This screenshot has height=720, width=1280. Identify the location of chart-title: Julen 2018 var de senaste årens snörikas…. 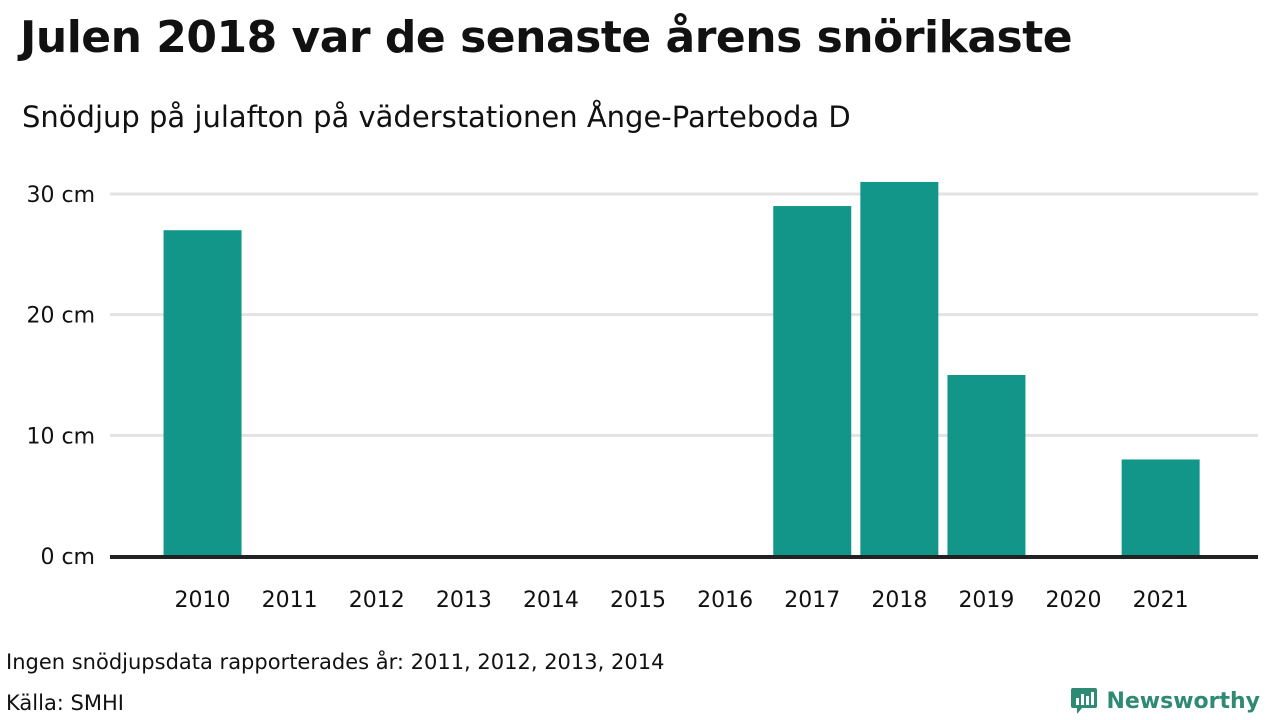
(546, 37).